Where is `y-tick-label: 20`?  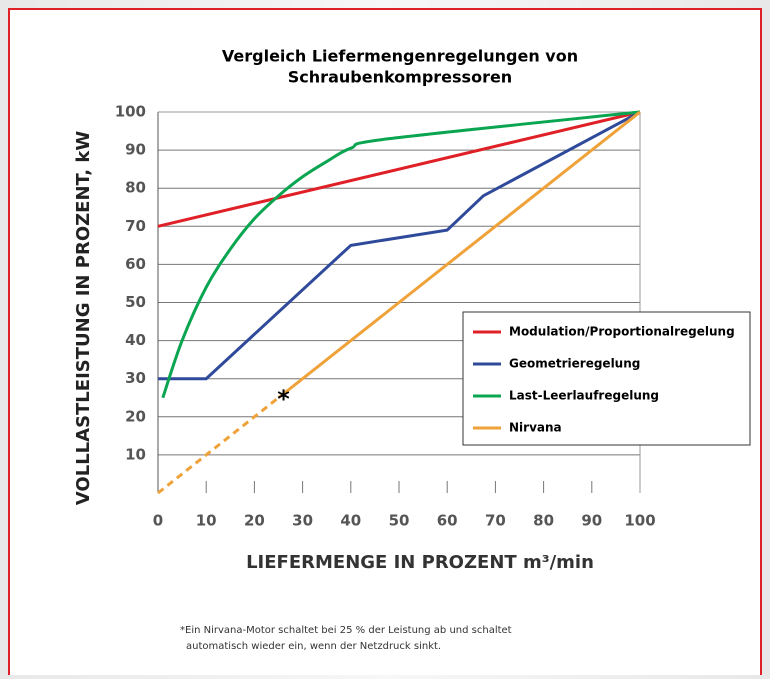
y-tick-label: 20 is located at coordinates (135, 416).